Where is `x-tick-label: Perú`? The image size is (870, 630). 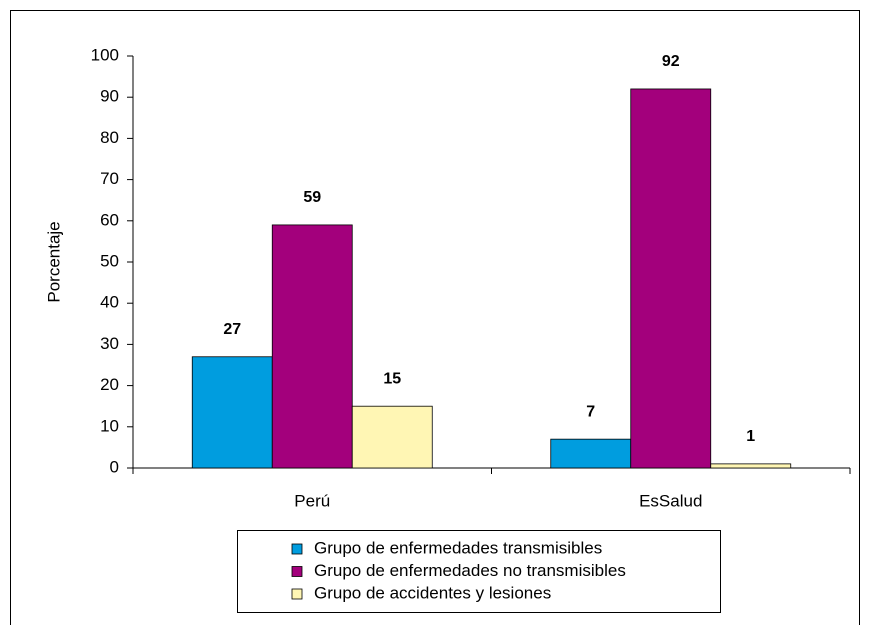
x-tick-label: Perú is located at coordinates (312, 500).